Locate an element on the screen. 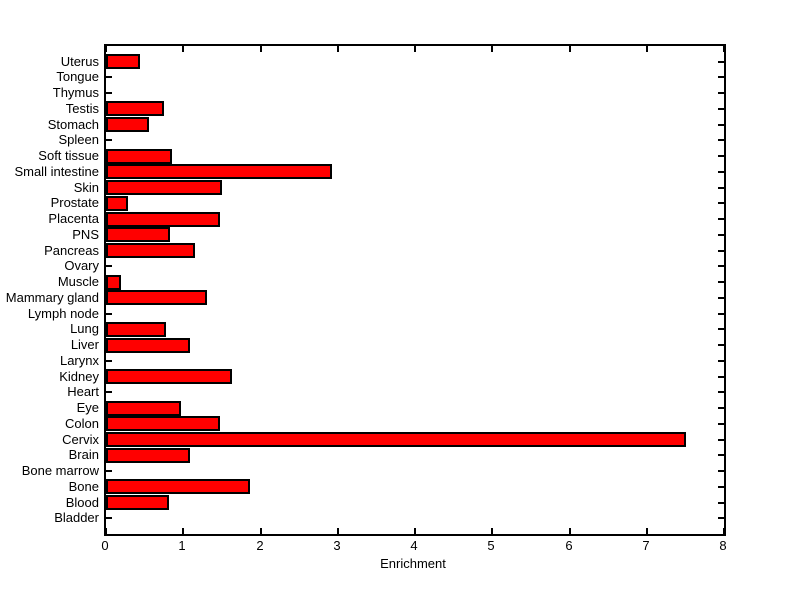 Image resolution: width=800 pixels, height=599 pixels. bar-colon is located at coordinates (163, 423).